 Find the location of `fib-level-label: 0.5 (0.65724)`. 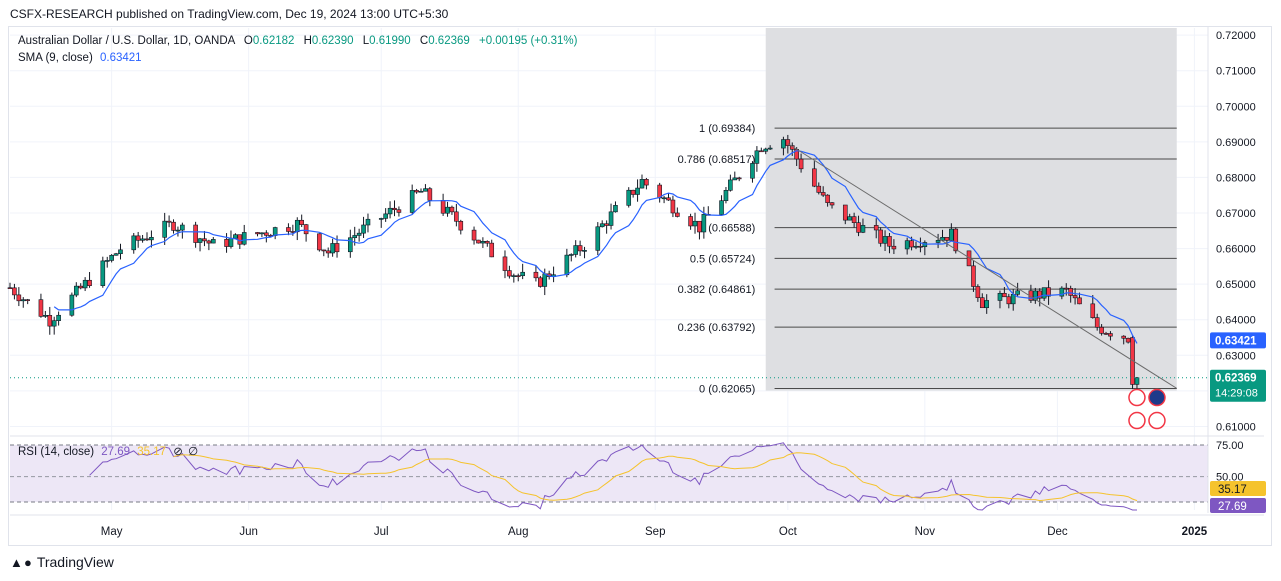

fib-level-label: 0.5 (0.65724) is located at coordinates (722, 259).